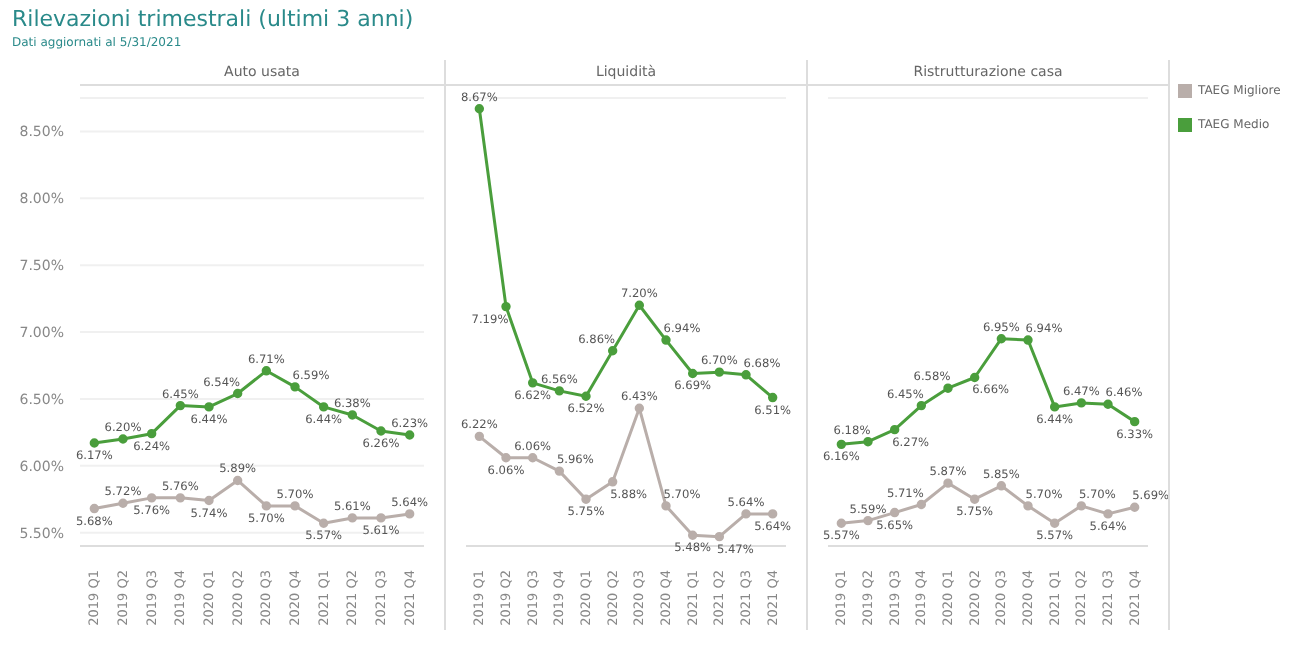 Image resolution: width=1294 pixels, height=650 pixels. I want to click on chart-title: Rilevazioni trimestrali (ultimi 3 anni), so click(213, 19).